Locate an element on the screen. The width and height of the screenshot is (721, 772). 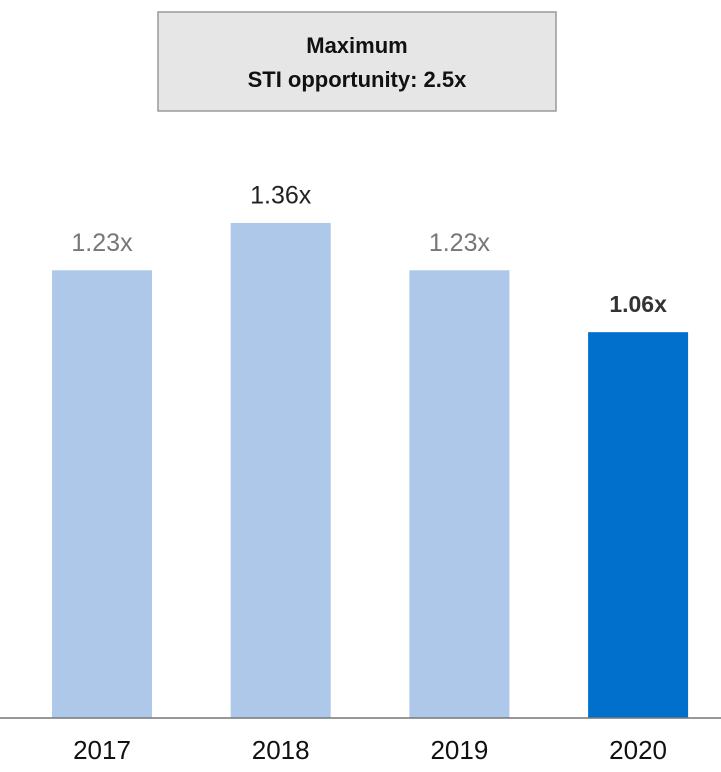
x-tick-label: 2020 is located at coordinates (638, 750).